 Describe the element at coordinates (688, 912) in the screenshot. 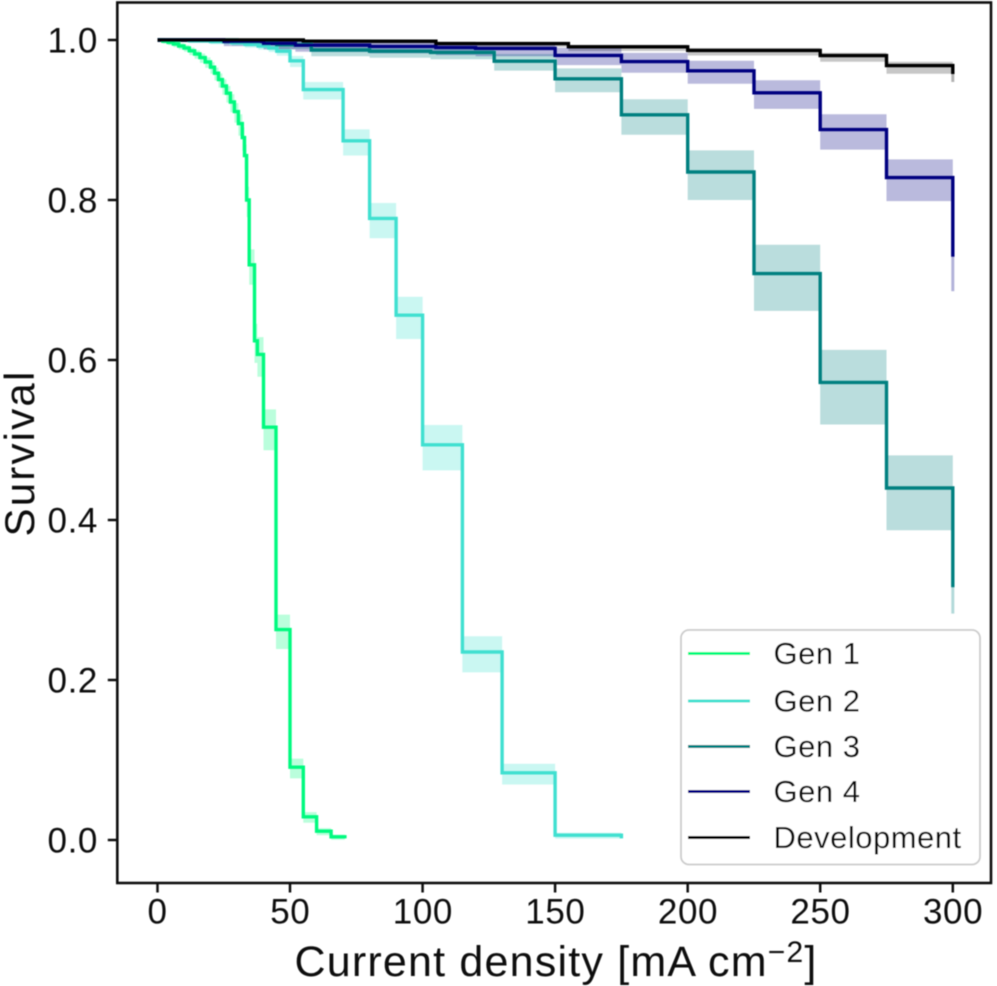

I see `svg-text: 200` at that location.